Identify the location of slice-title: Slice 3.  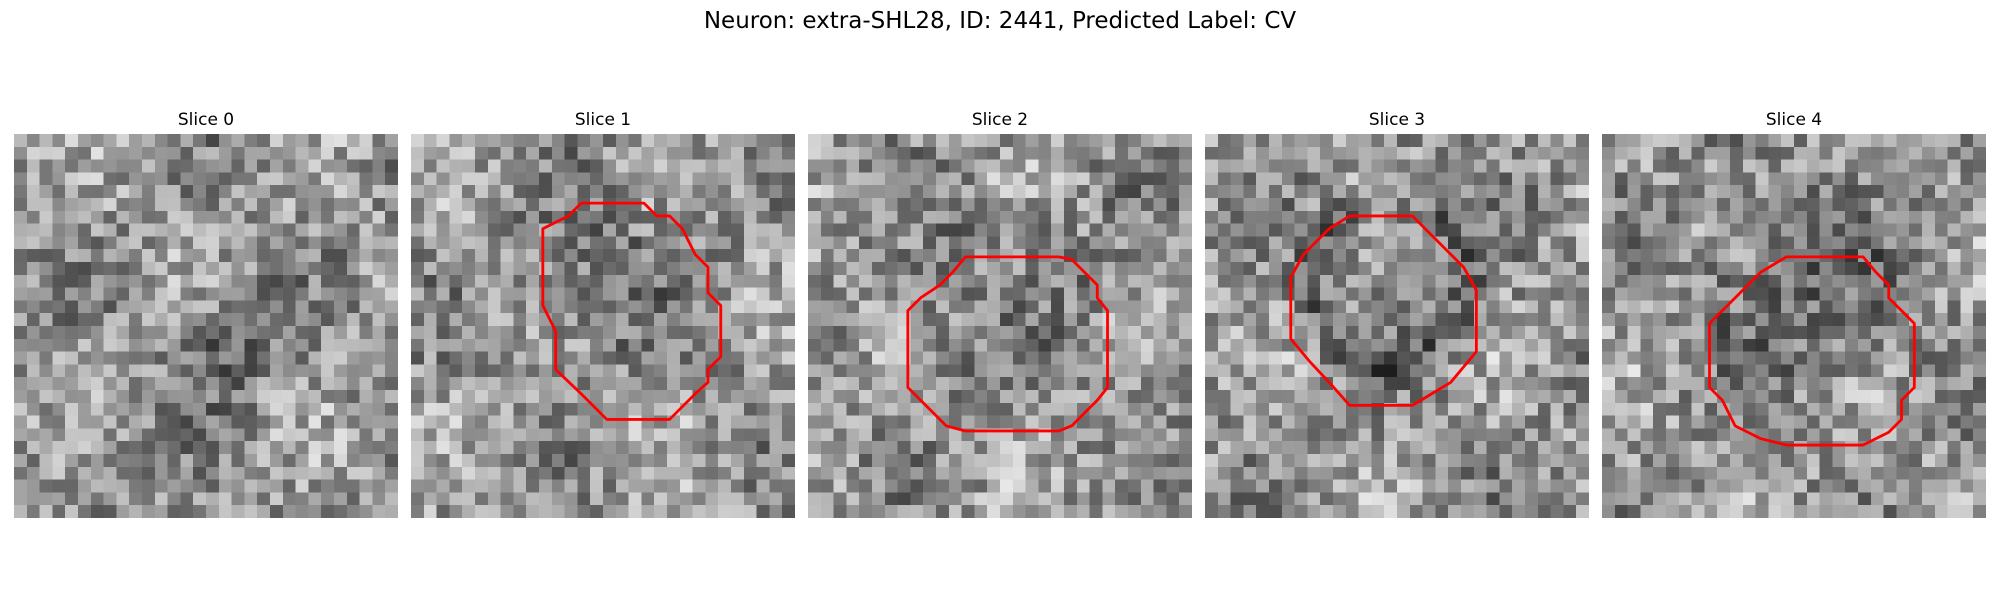
(1397, 120).